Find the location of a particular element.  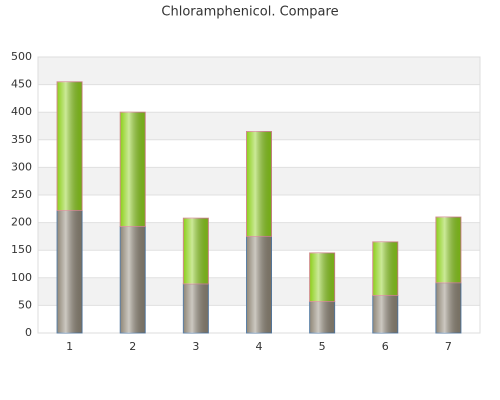

y-tick-label: 150 is located at coordinates (21, 249).